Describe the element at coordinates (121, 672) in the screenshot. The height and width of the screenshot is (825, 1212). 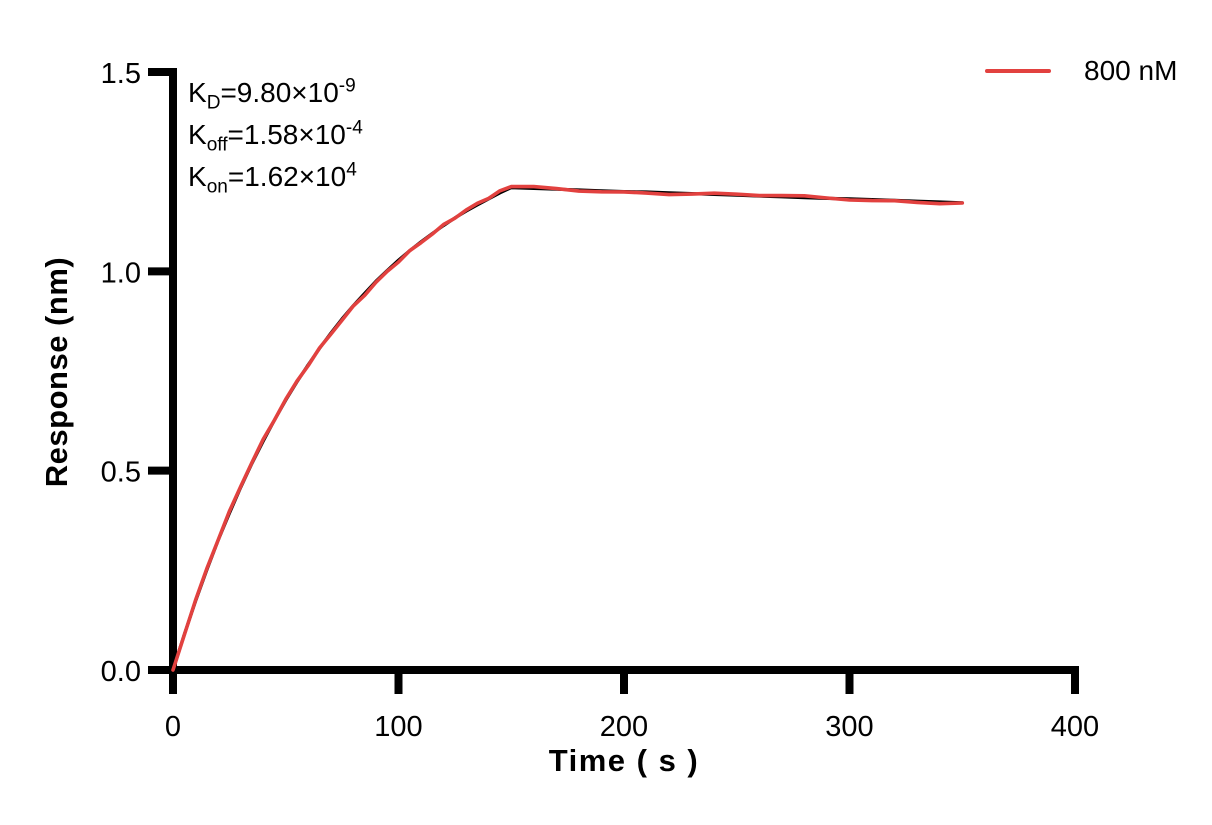
I see `y-tick-label: 0.0` at that location.